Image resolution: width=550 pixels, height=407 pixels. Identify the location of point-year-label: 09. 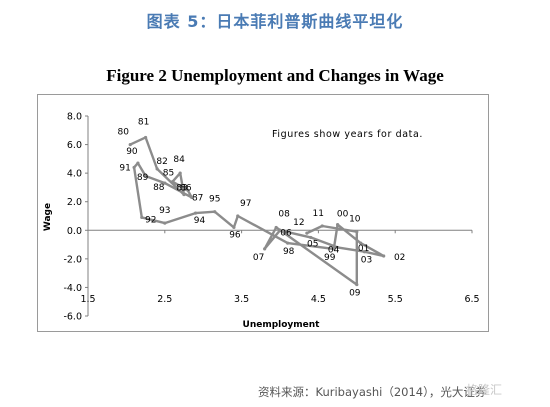
(355, 294).